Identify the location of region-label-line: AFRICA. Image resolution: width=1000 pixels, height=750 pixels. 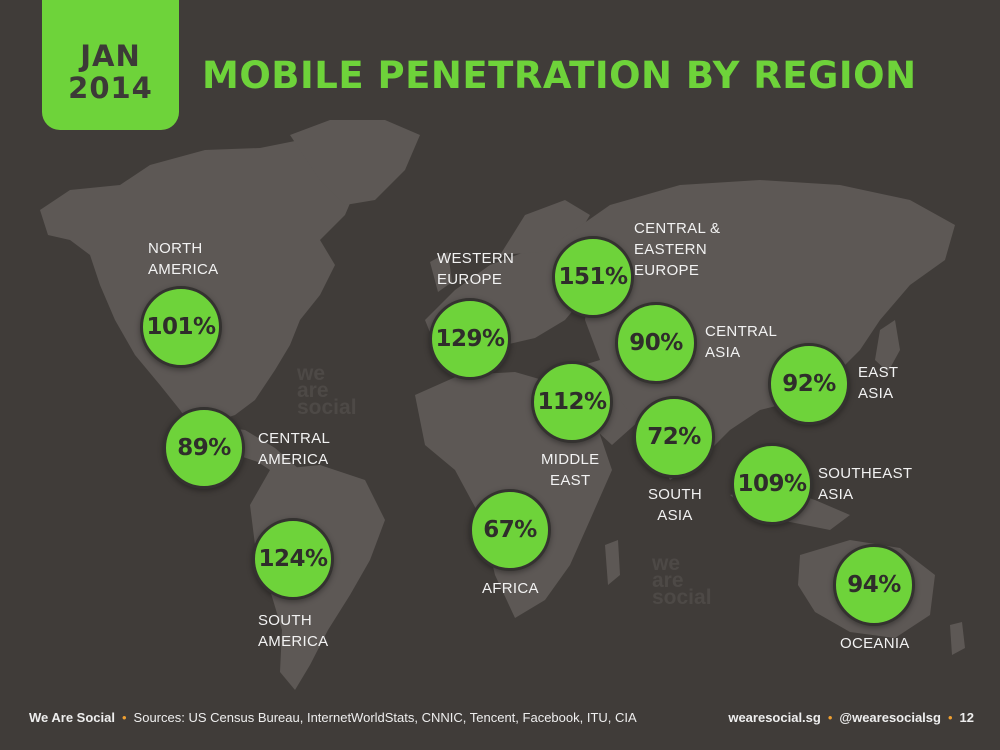
(510, 588).